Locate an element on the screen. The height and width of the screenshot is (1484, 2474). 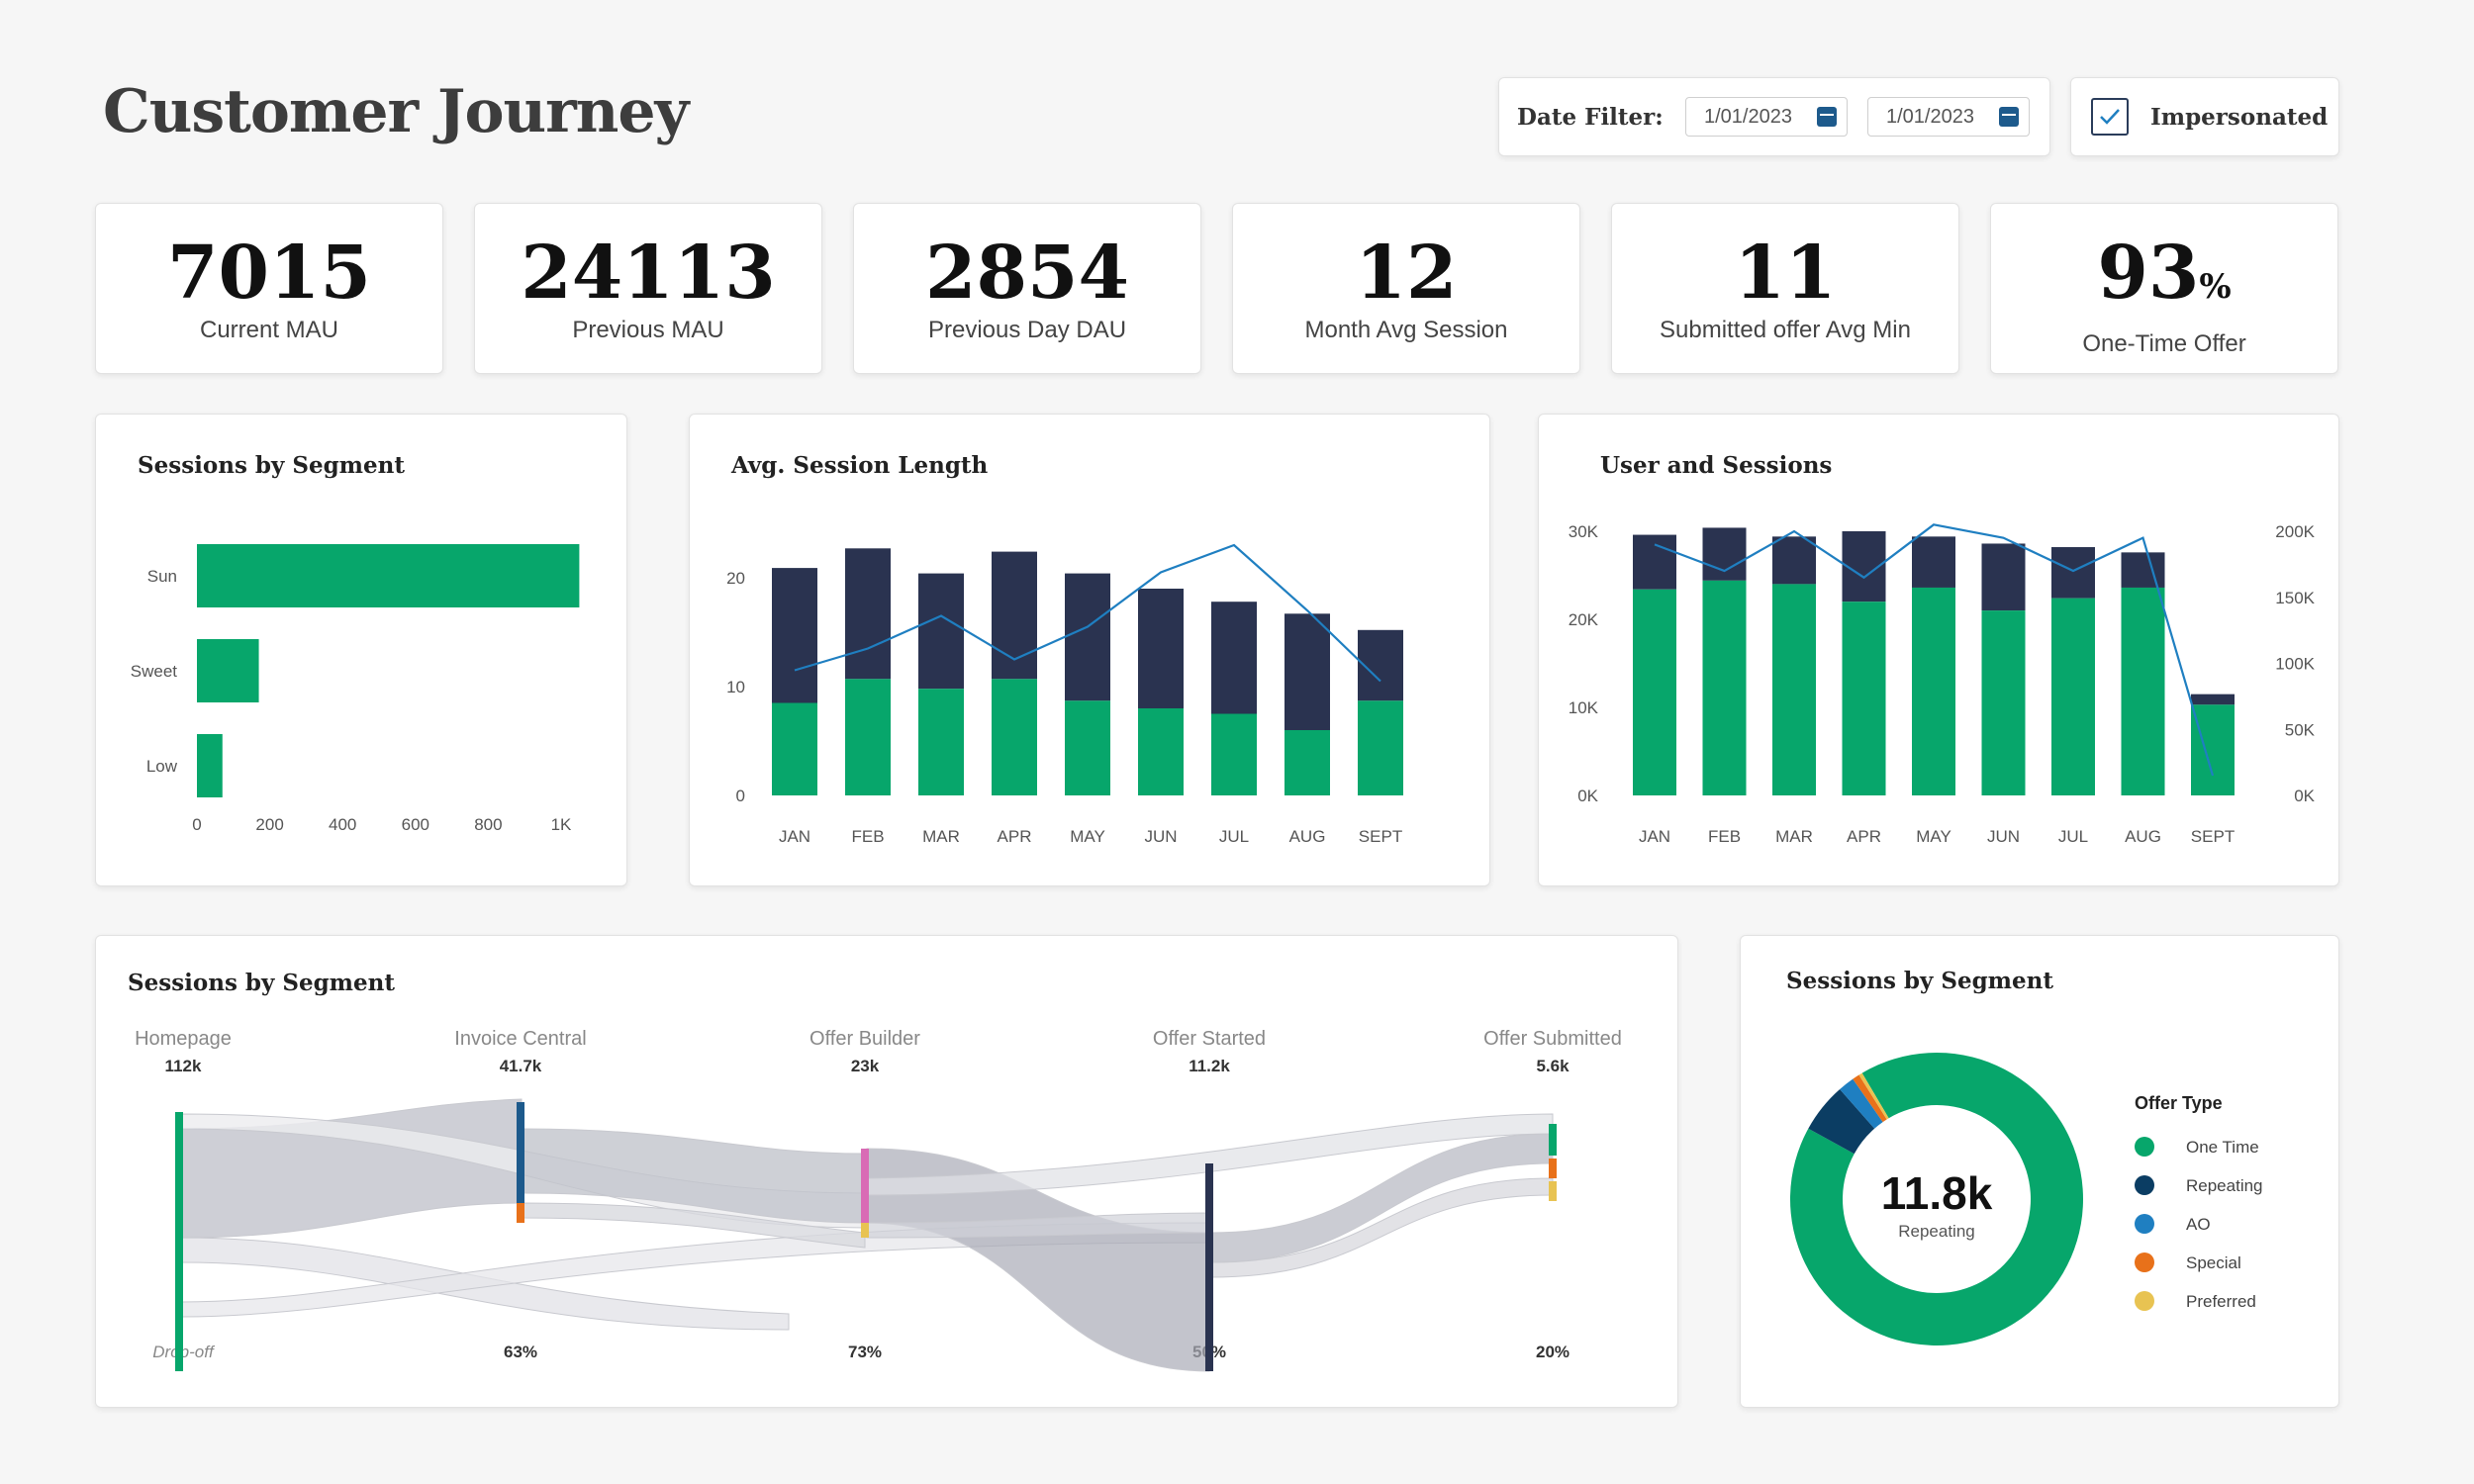
category-label: Sun is located at coordinates (162, 576).